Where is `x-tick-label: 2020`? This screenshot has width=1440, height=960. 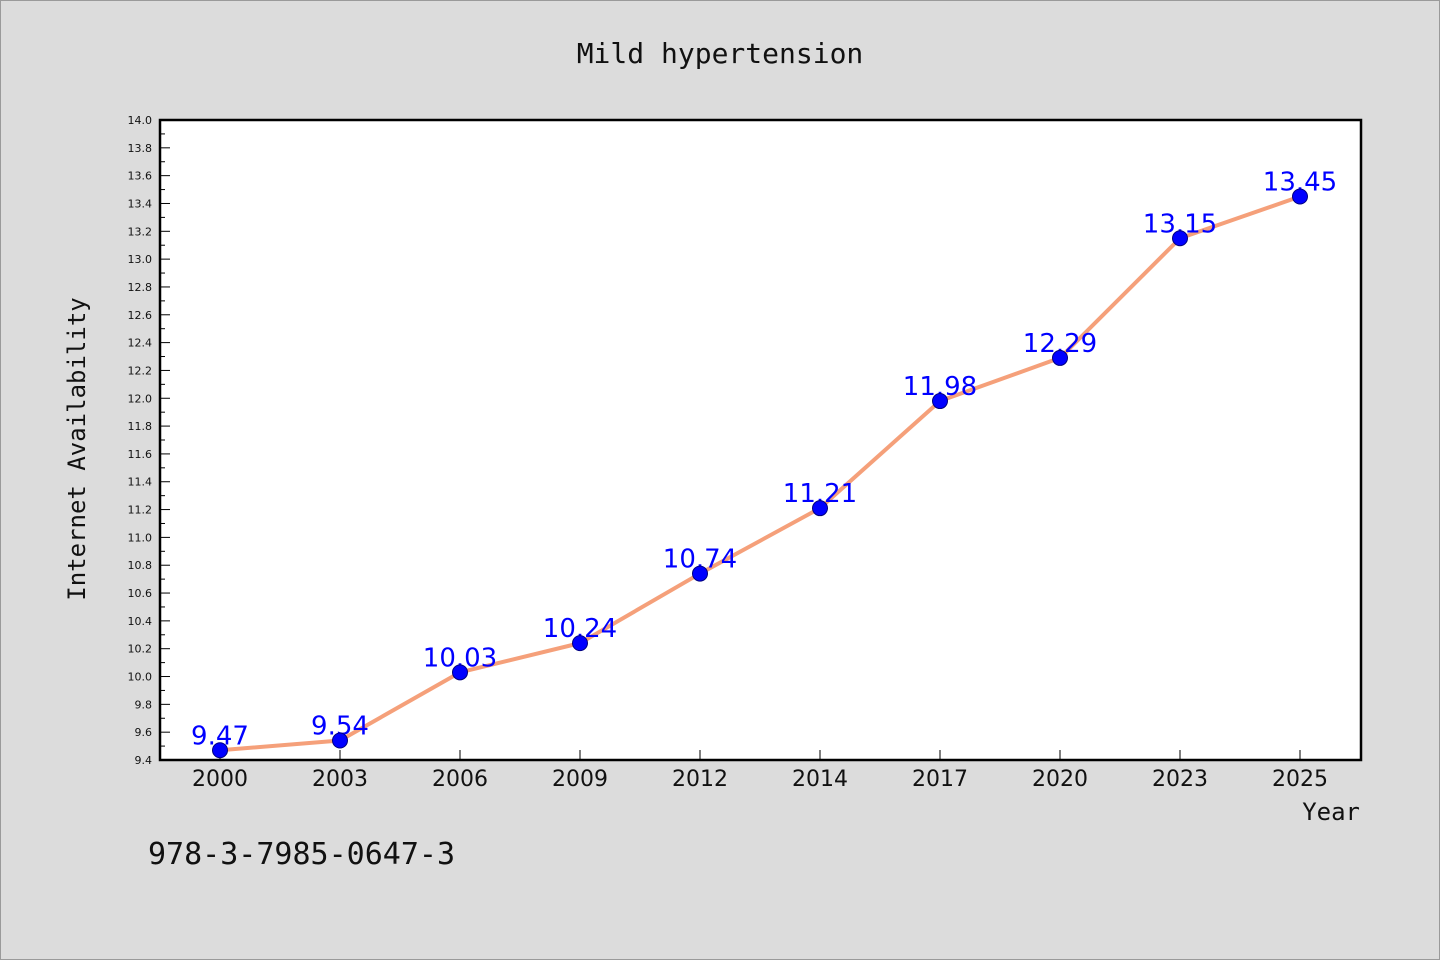 x-tick-label: 2020 is located at coordinates (1060, 779).